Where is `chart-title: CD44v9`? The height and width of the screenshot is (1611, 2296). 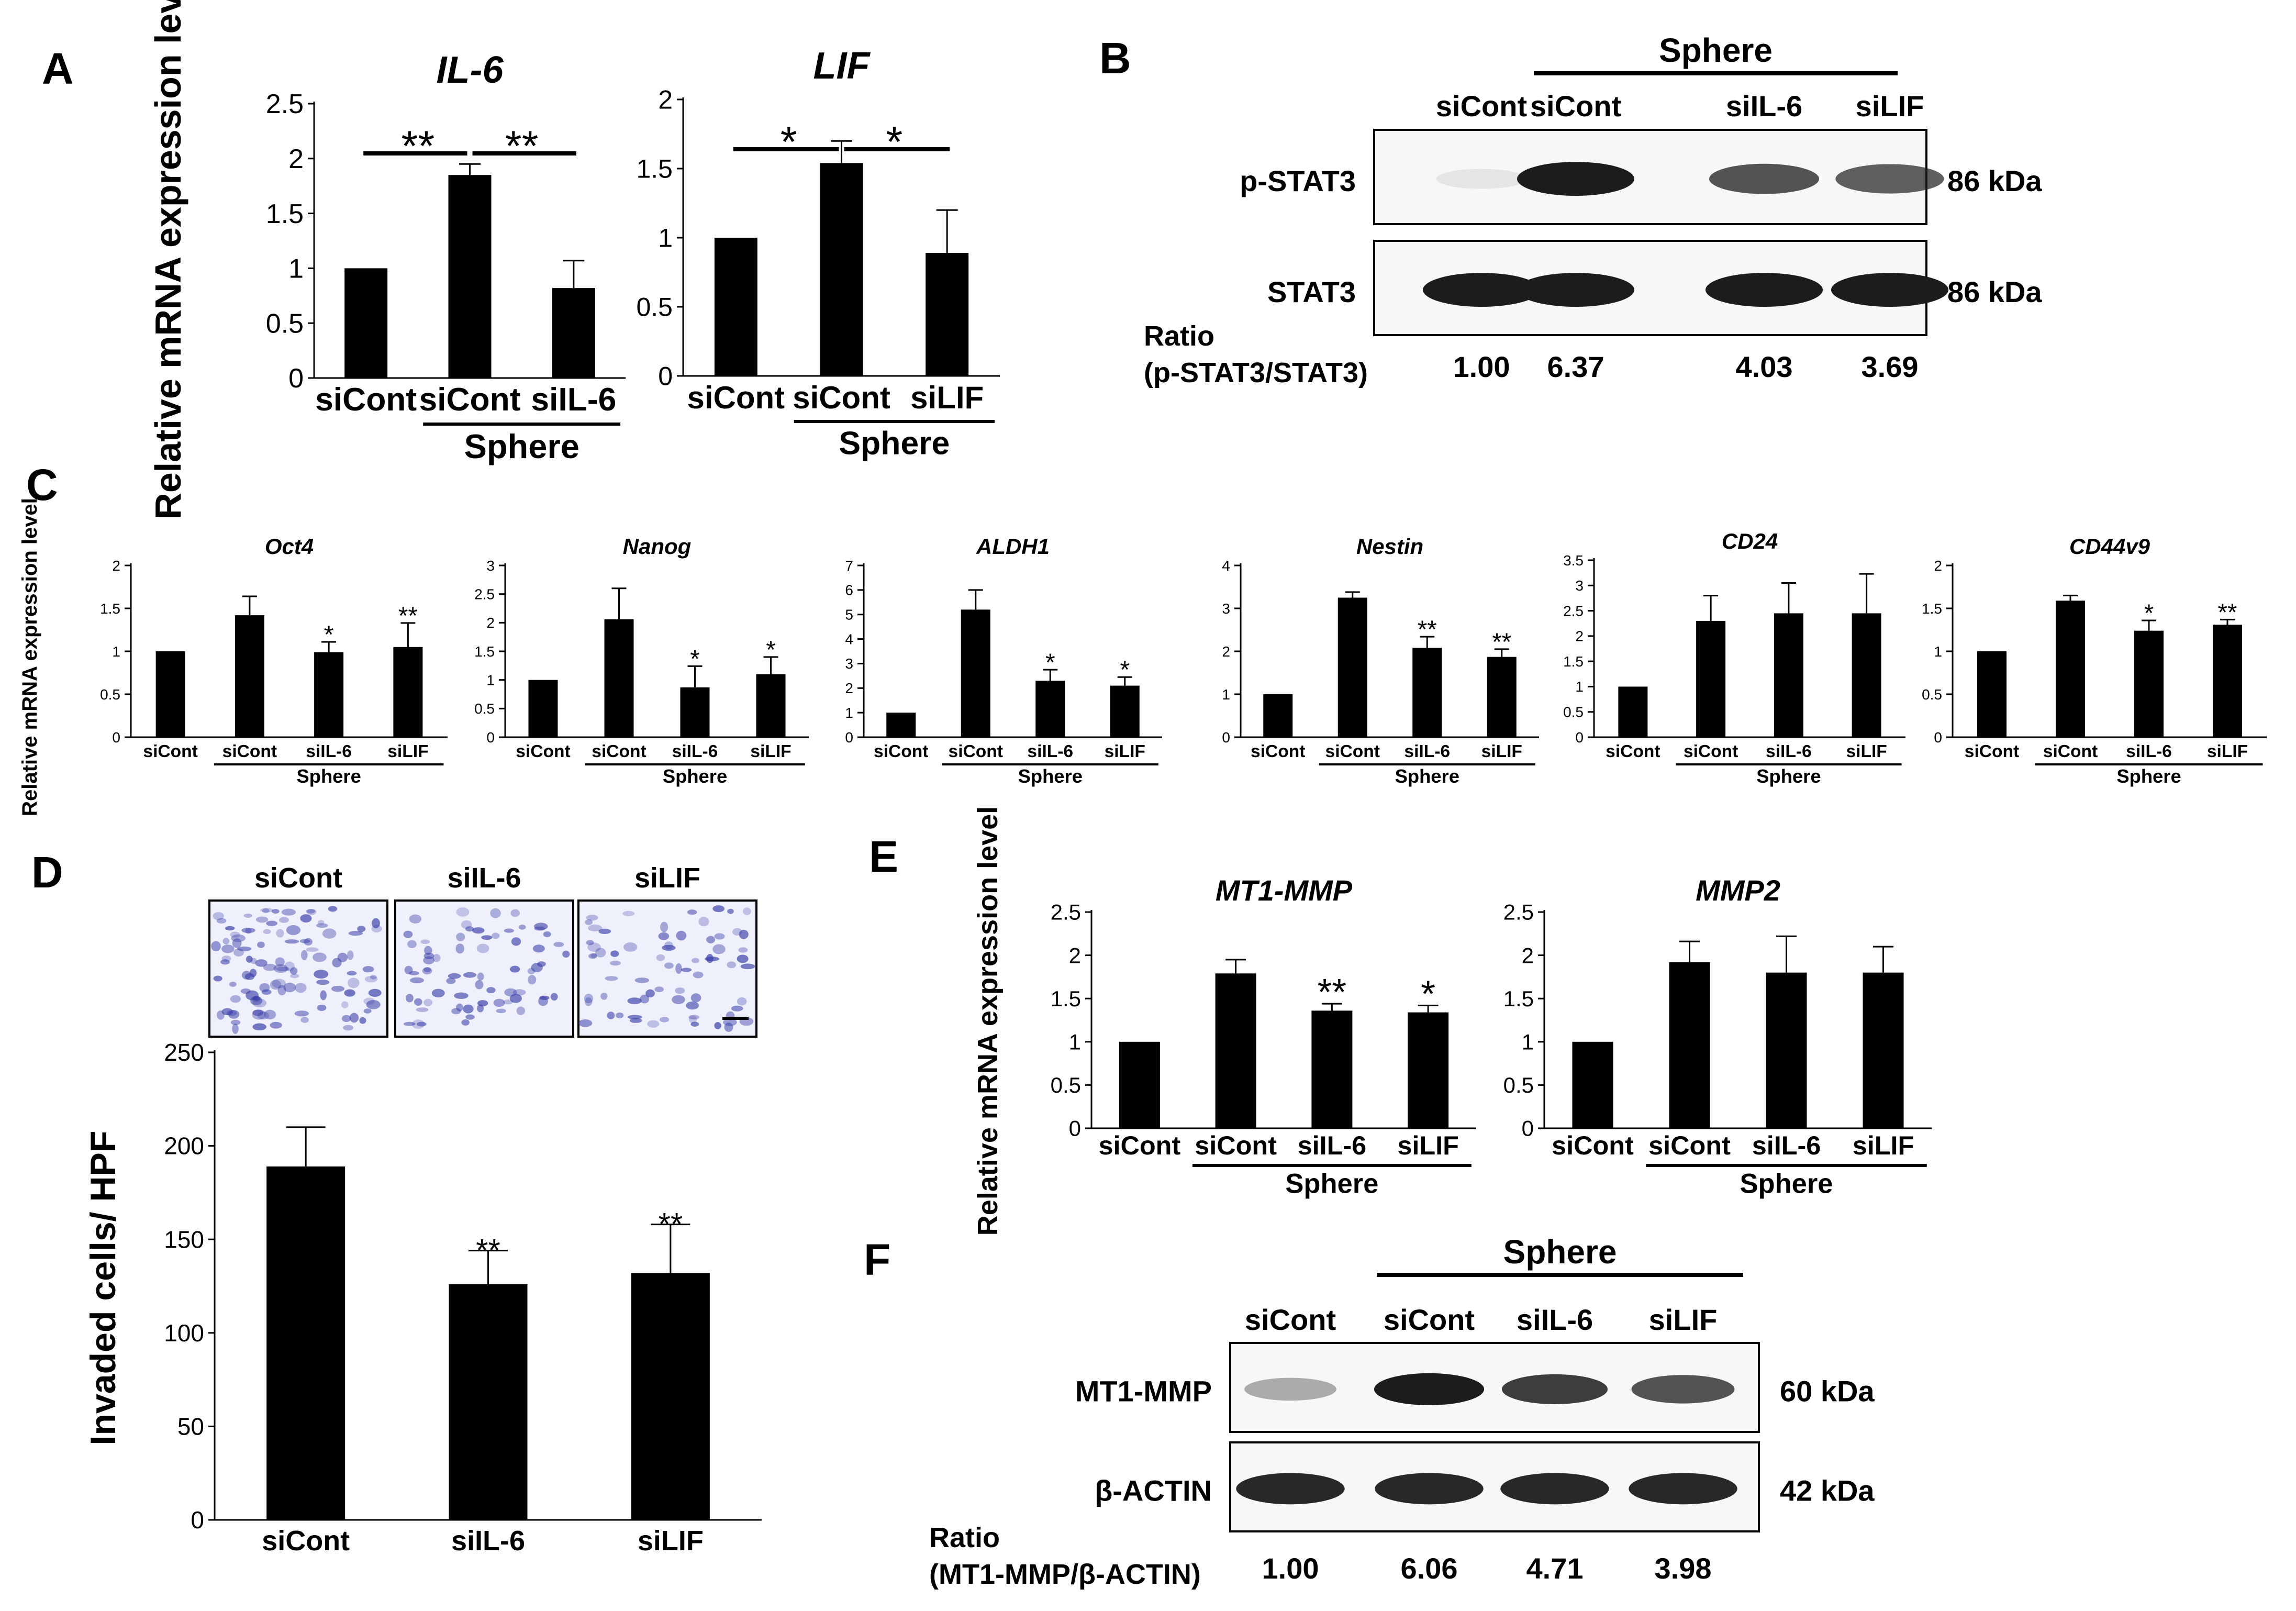 chart-title: CD44v9 is located at coordinates (2109, 546).